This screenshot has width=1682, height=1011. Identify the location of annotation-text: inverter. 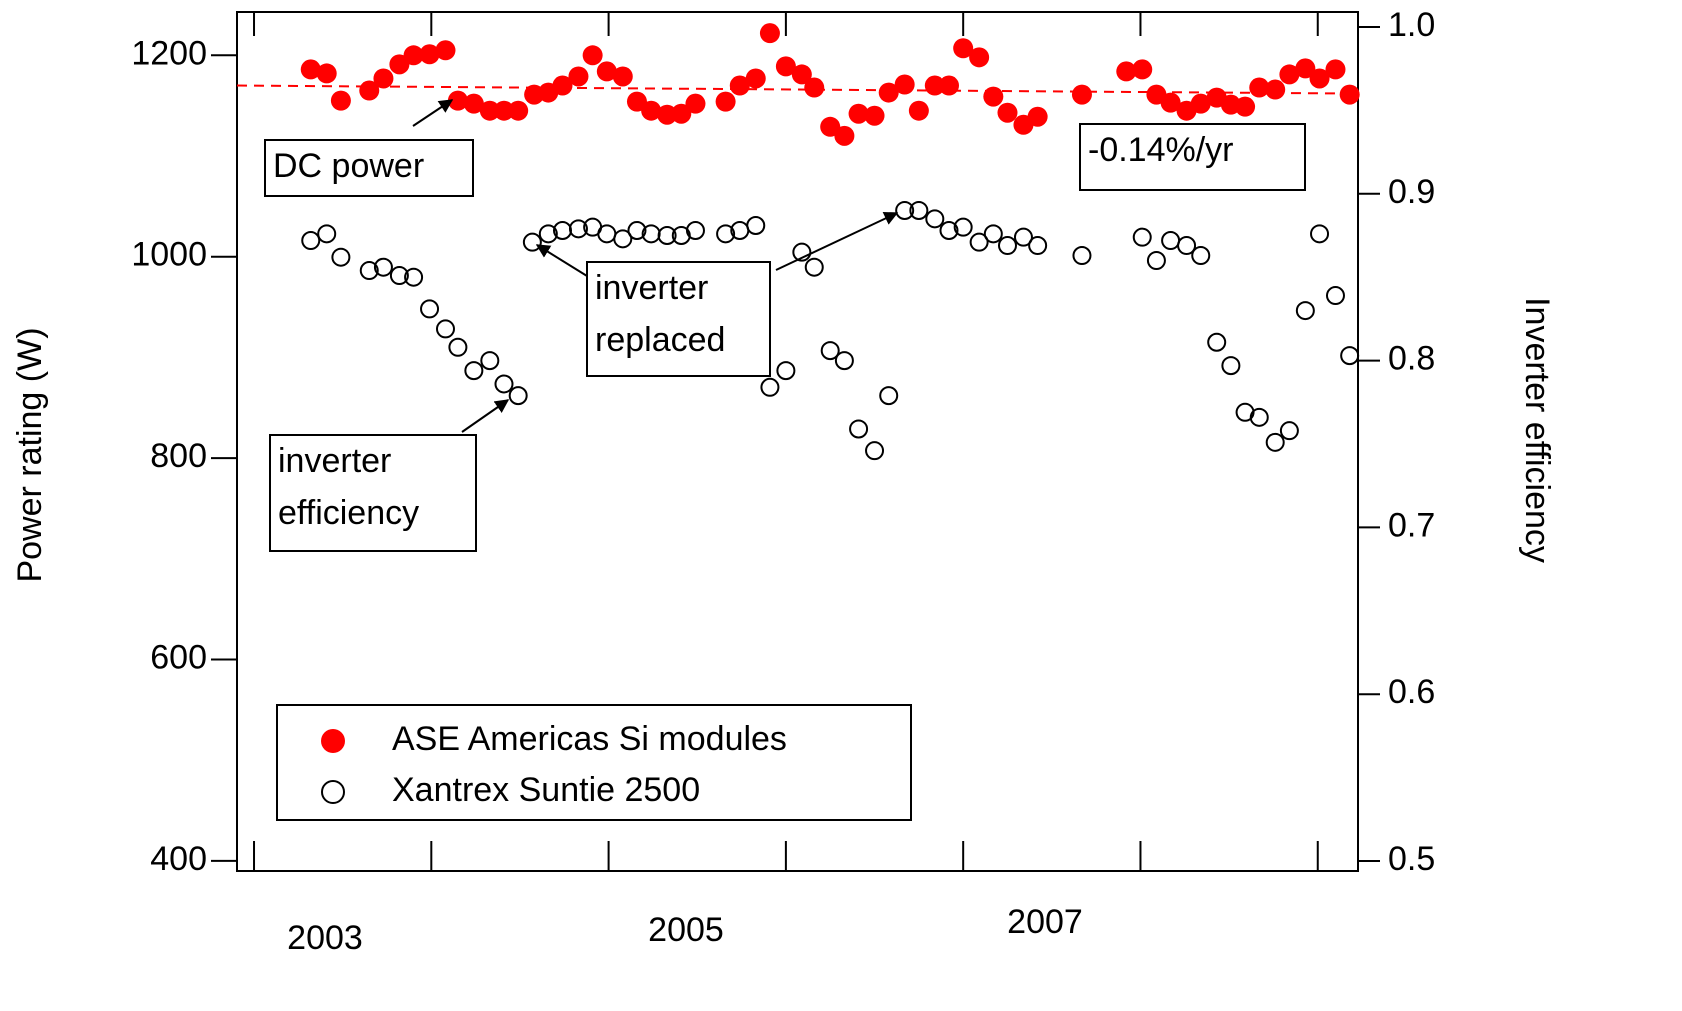
(334, 461).